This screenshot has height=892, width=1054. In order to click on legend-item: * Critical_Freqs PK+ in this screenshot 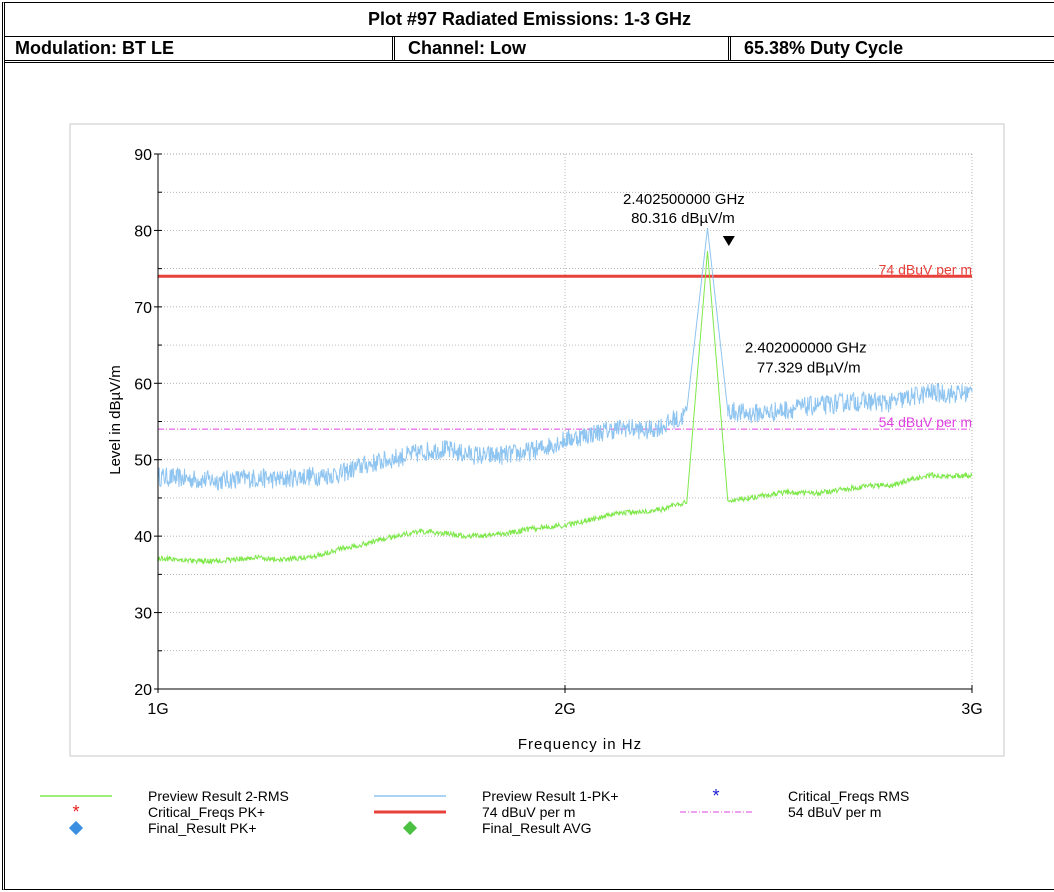, I will do `click(153, 812)`.